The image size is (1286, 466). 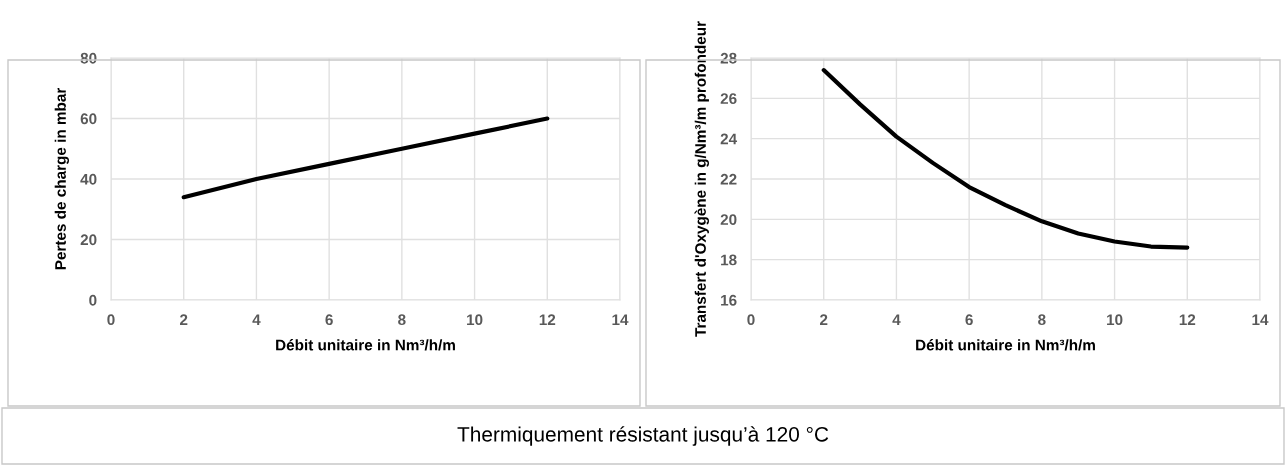 What do you see at coordinates (729, 139) in the screenshot?
I see `y-tick-label: 24` at bounding box center [729, 139].